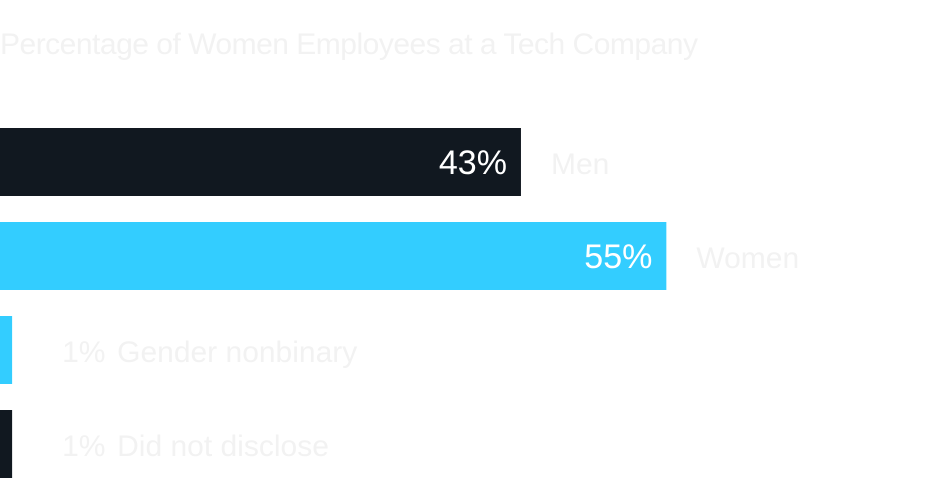 The width and height of the screenshot is (945, 501). What do you see at coordinates (747, 258) in the screenshot?
I see `category-label: Women` at bounding box center [747, 258].